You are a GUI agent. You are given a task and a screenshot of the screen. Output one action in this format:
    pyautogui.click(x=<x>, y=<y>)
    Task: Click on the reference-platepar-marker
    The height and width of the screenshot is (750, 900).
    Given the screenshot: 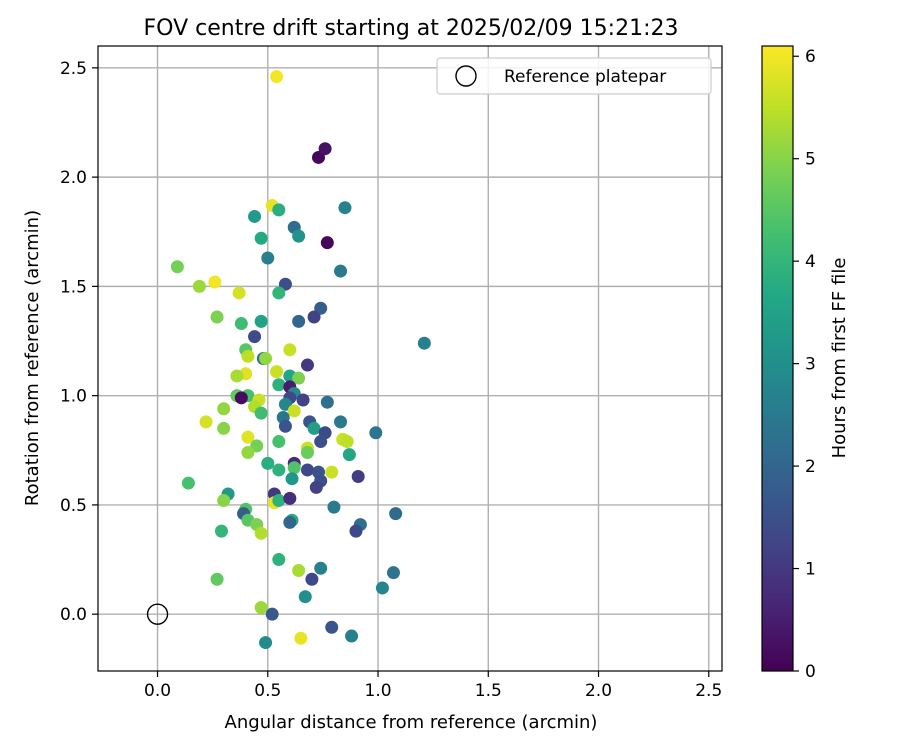 What is the action you would take?
    pyautogui.click(x=157, y=614)
    